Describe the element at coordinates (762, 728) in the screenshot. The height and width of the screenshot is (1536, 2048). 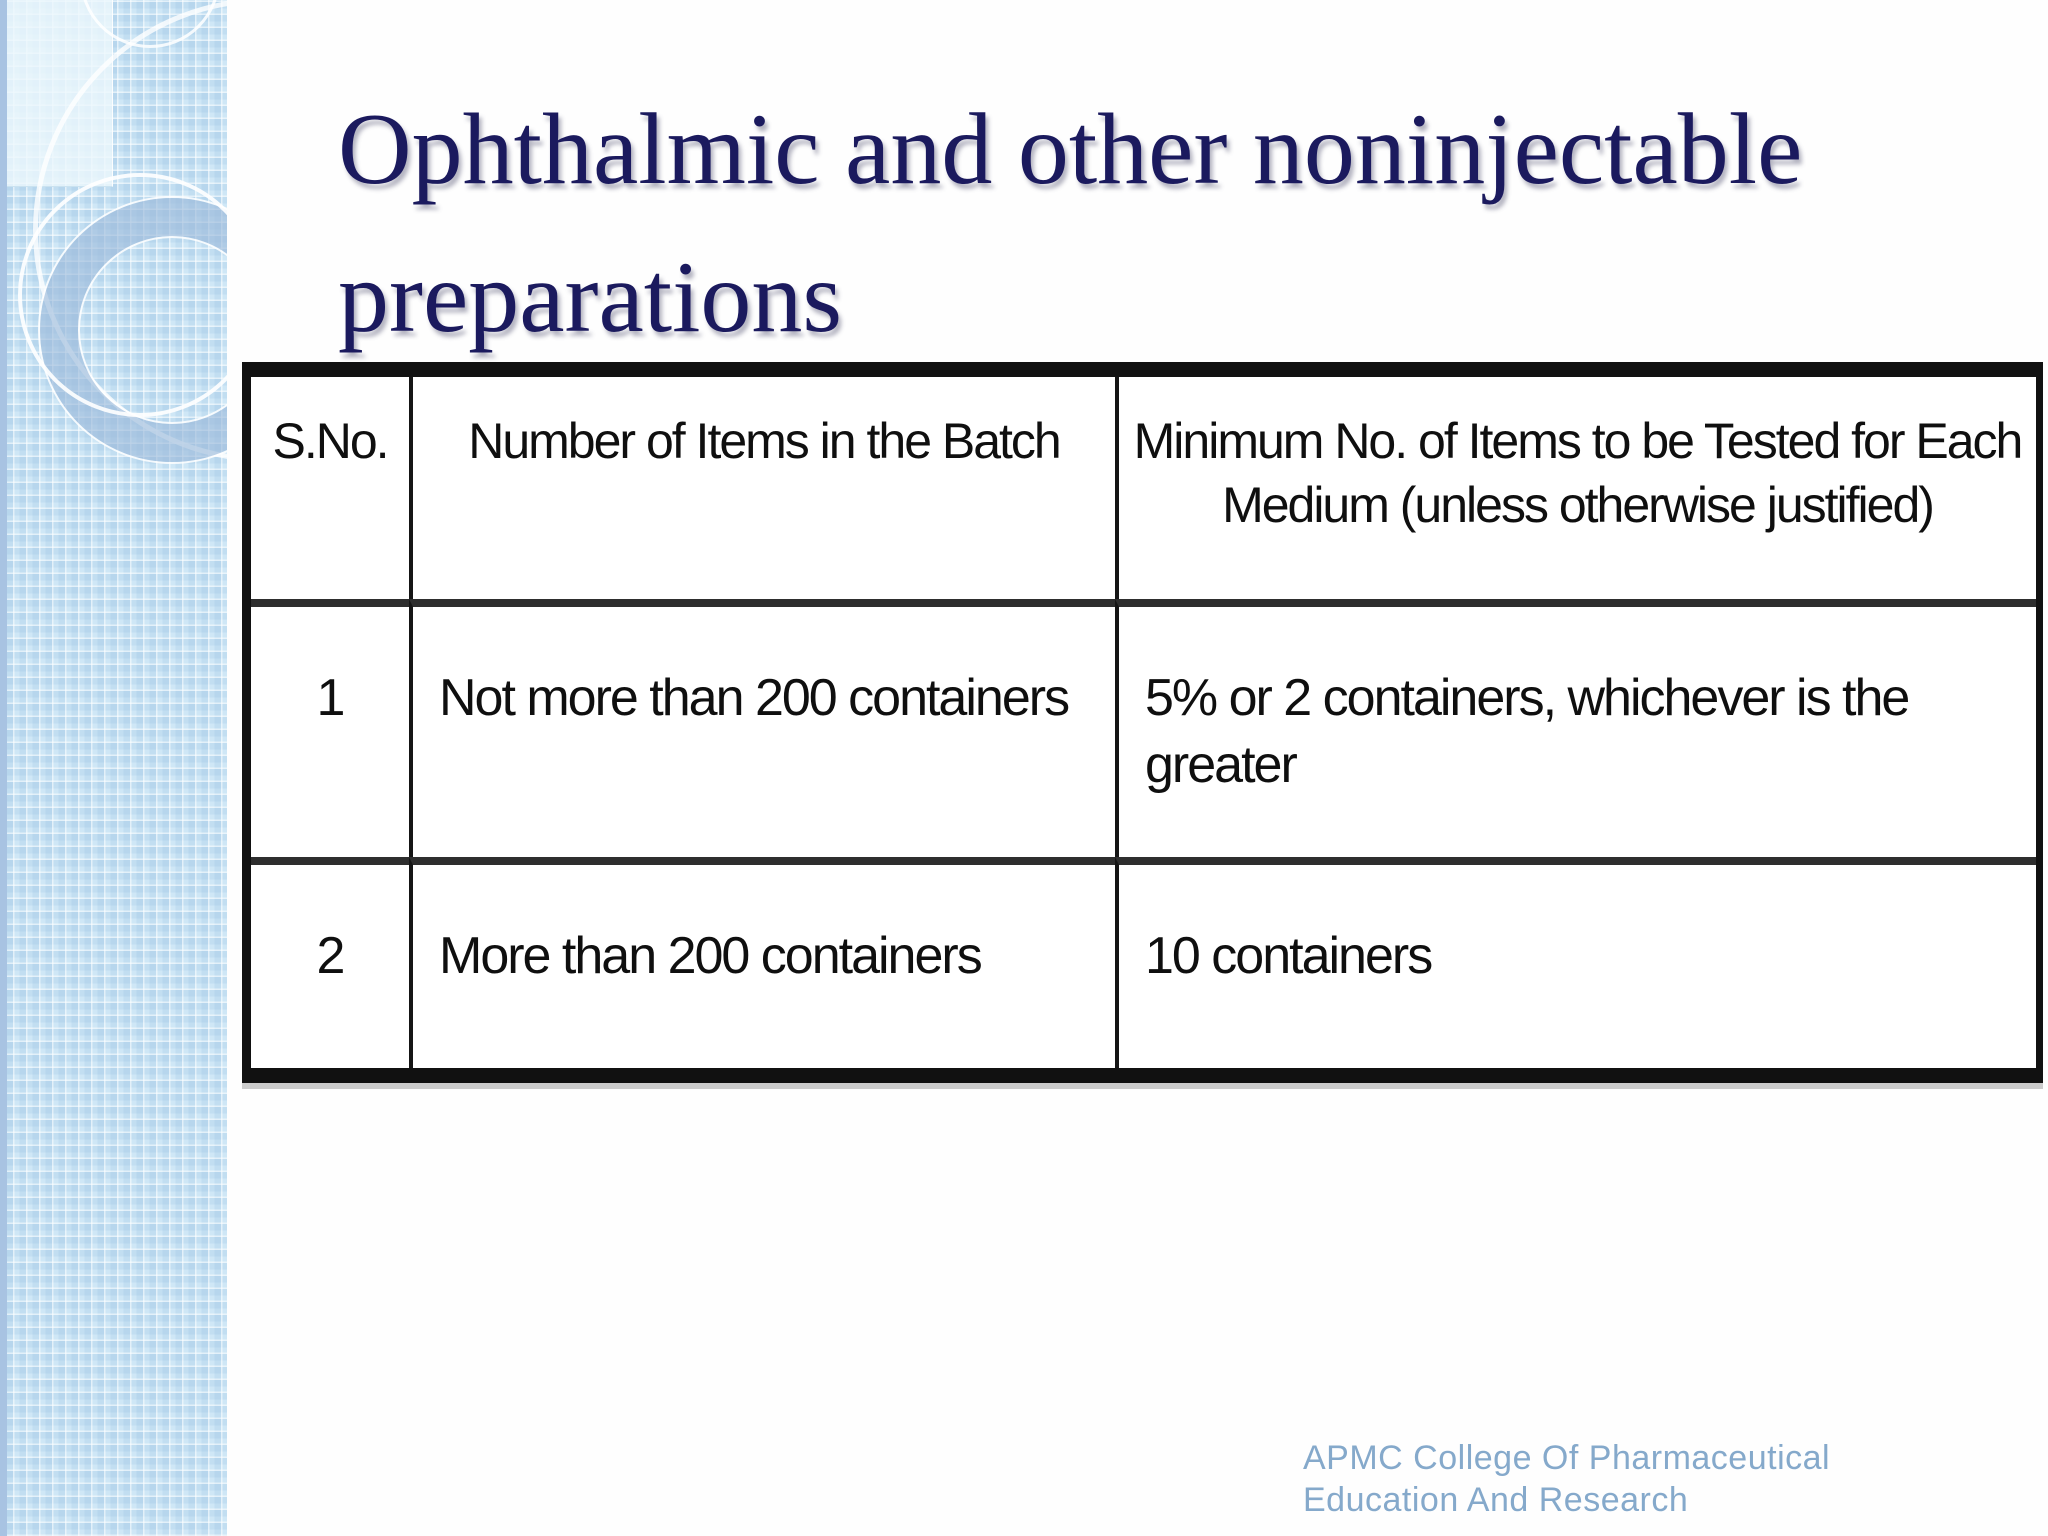
I see `table-row: Not more than 200 containers` at that location.